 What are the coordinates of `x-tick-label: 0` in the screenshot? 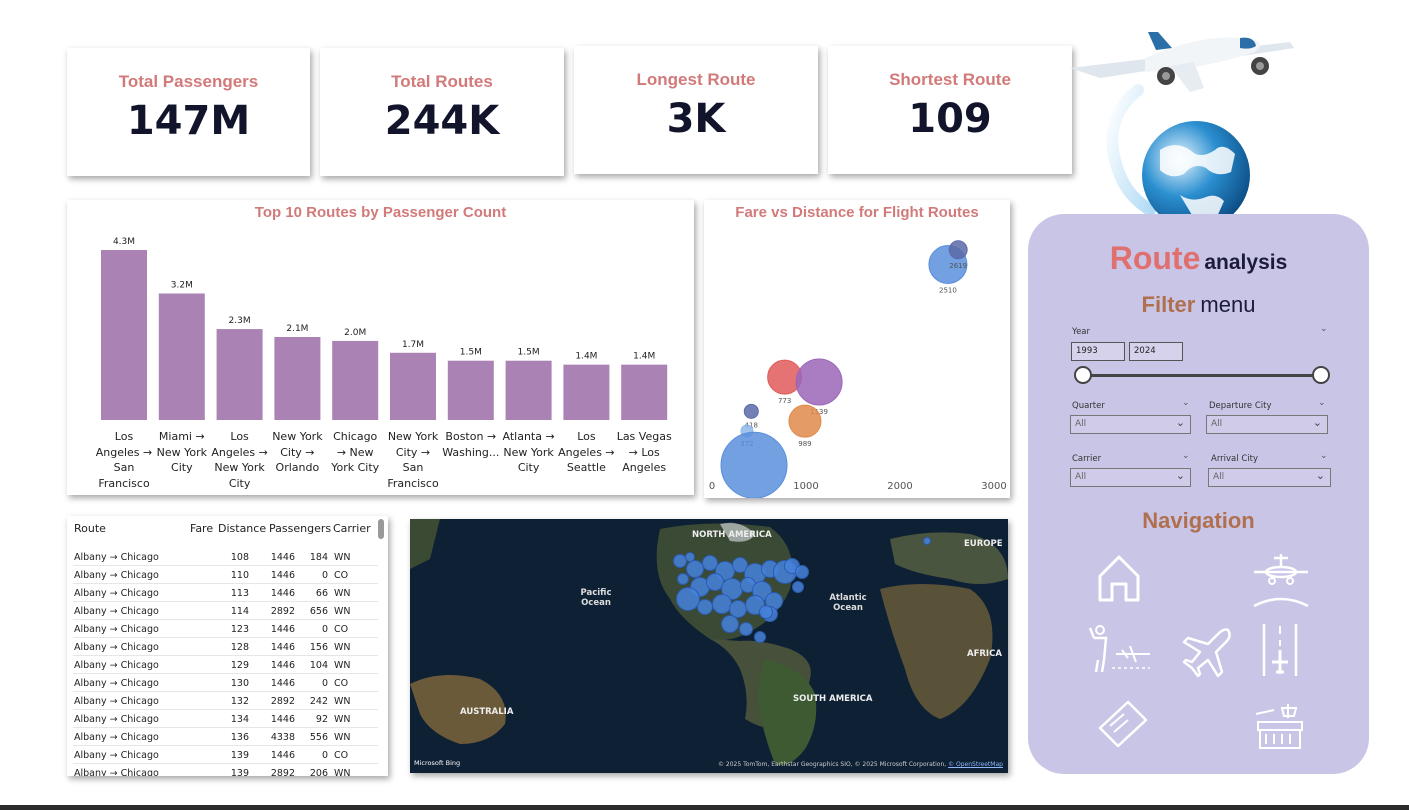 It's located at (712, 486).